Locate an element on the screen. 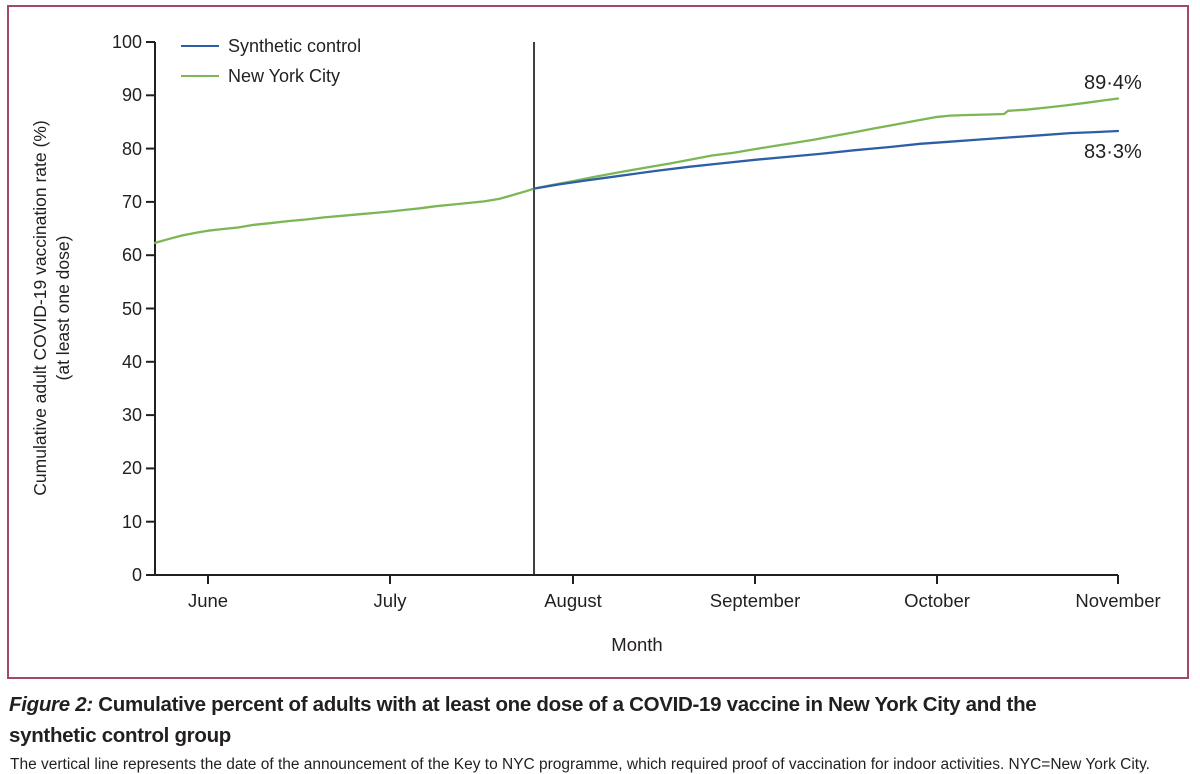 This screenshot has width=1200, height=774. x-tick-label-july: July is located at coordinates (390, 600).